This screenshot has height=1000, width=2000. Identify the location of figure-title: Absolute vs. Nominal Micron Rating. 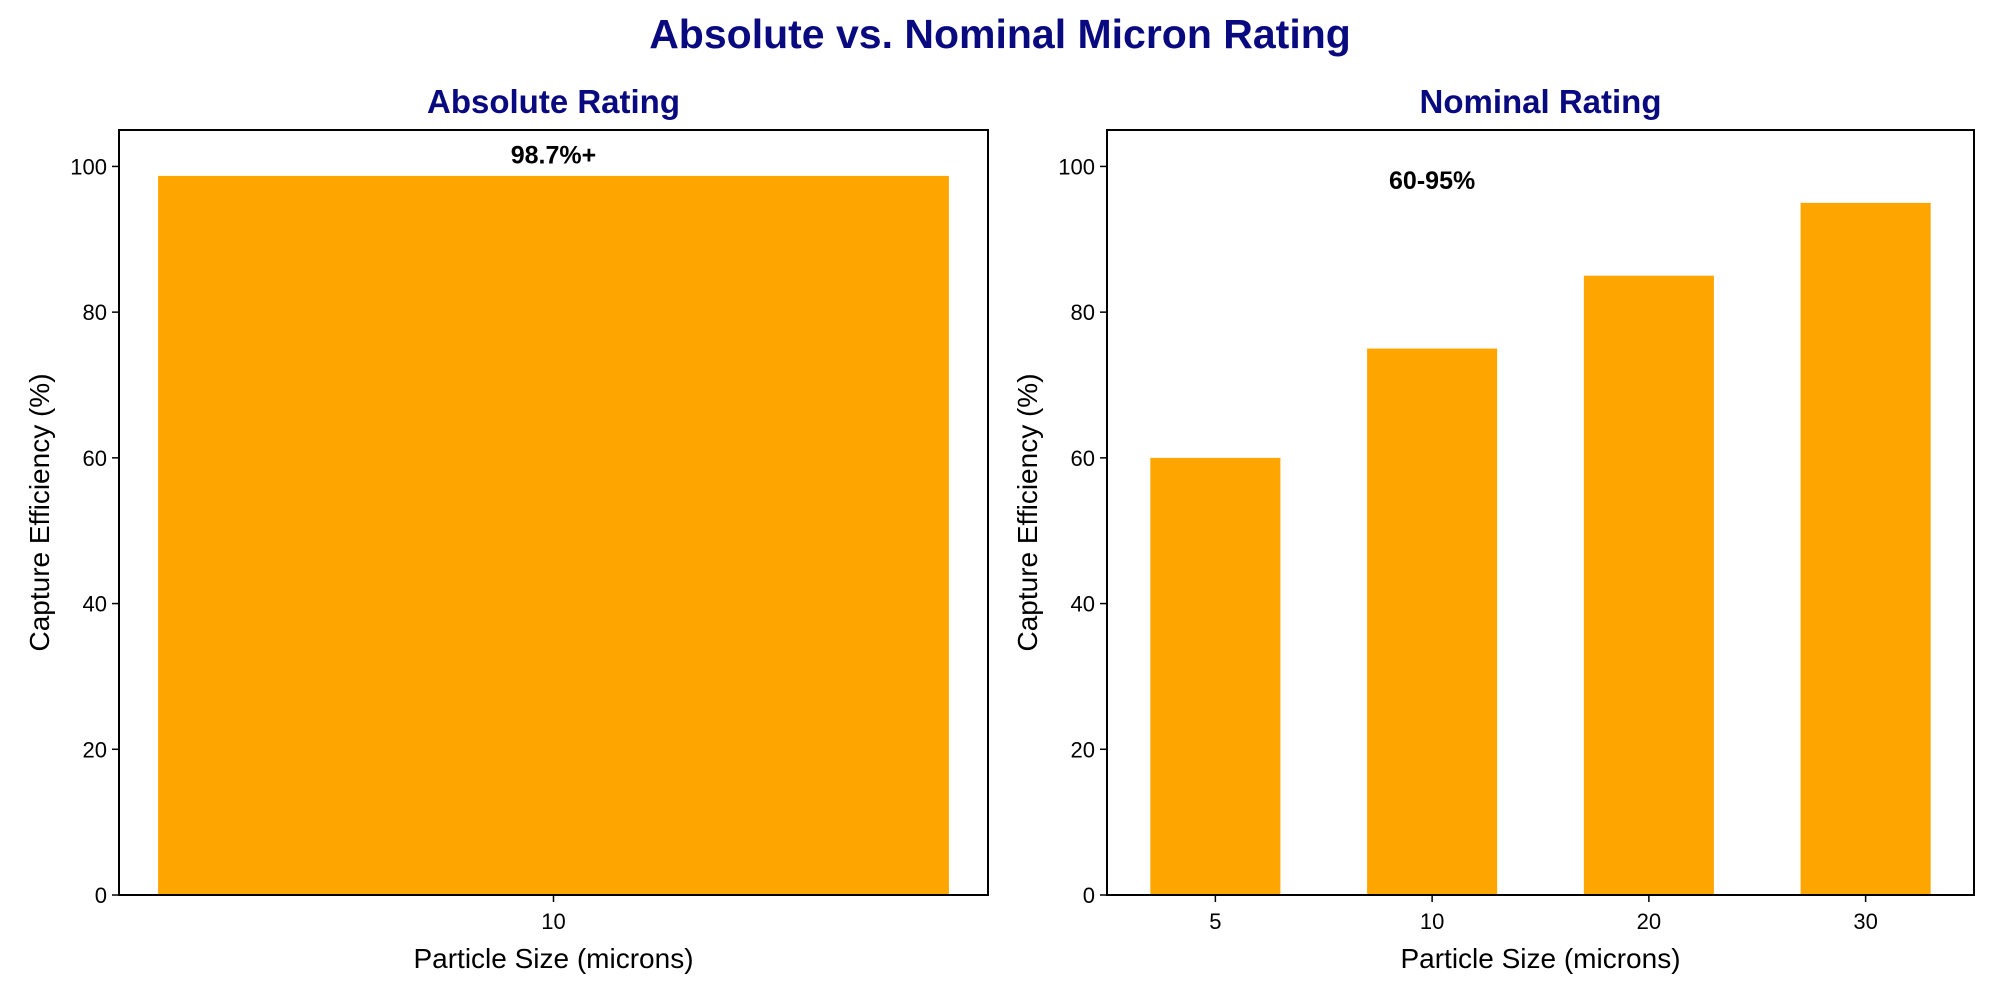
(1000, 34).